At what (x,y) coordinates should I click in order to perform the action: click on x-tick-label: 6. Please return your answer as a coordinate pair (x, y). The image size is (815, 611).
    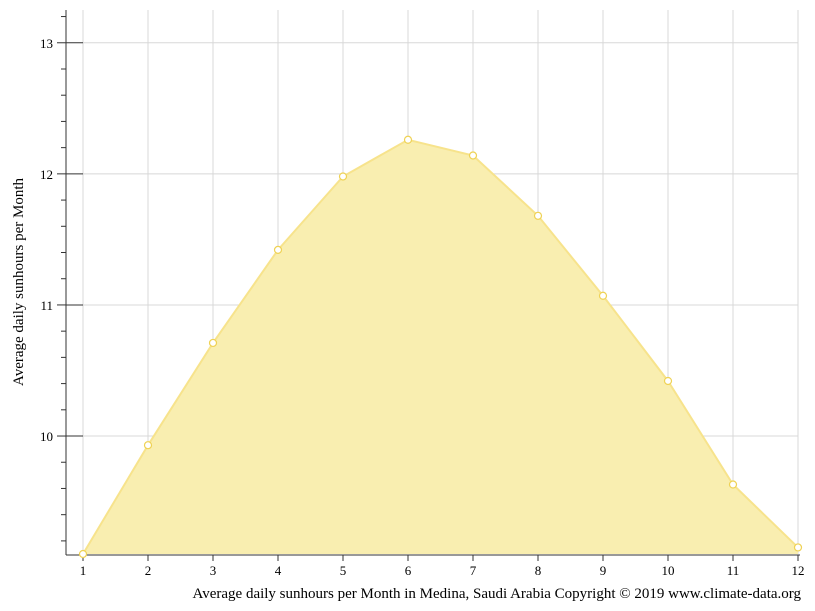
    Looking at the image, I should click on (408, 570).